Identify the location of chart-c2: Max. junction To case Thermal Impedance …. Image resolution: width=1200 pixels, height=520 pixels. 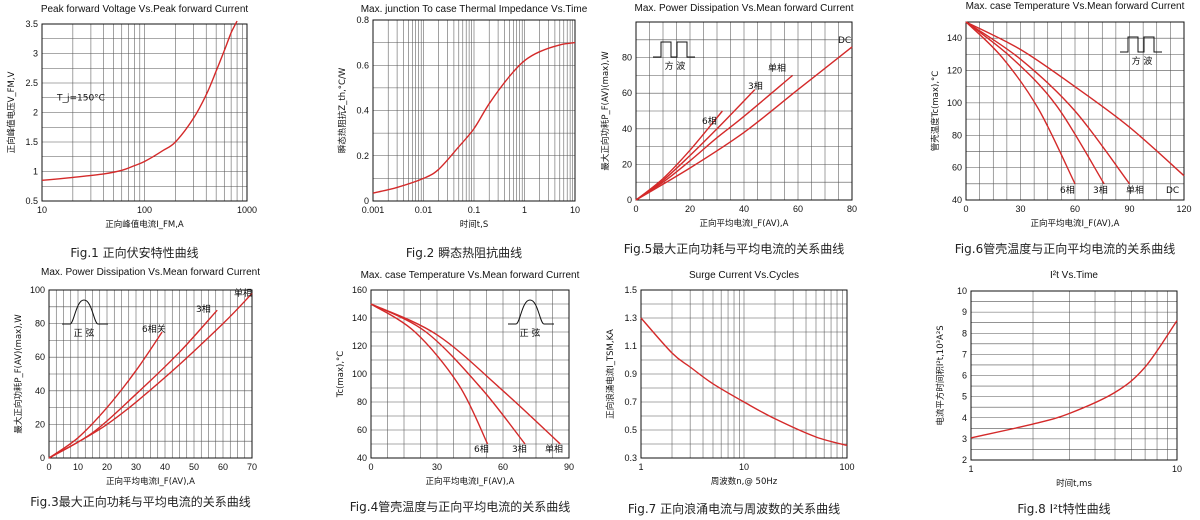
(462, 132).